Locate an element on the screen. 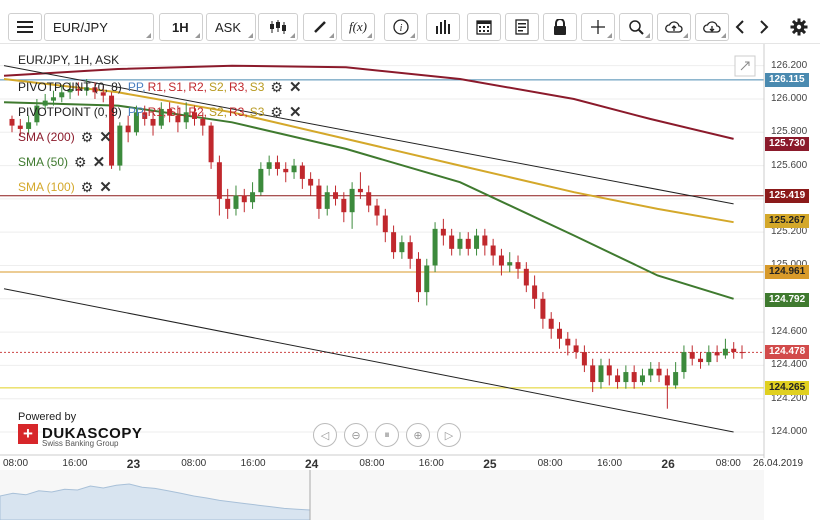 The width and height of the screenshot is (820, 520). price-type-select: ASK is located at coordinates (231, 27).